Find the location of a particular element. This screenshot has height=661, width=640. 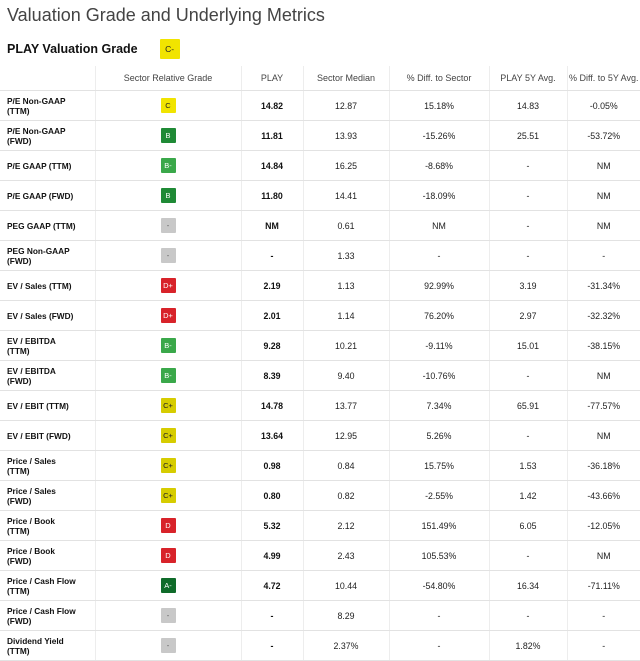

sector-grade-cell: D+ is located at coordinates (167, 315).